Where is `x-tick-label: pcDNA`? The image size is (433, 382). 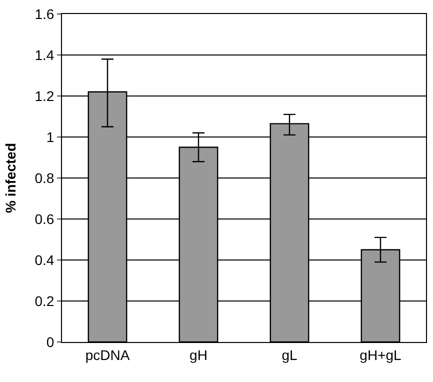
x-tick-label: pcDNA is located at coordinates (107, 354).